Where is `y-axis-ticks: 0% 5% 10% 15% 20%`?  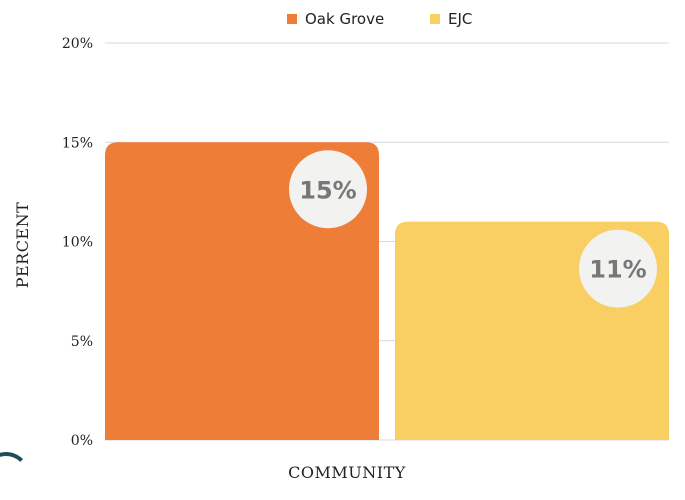 y-axis-ticks: 0% 5% 10% 15% 20% is located at coordinates (77, 242).